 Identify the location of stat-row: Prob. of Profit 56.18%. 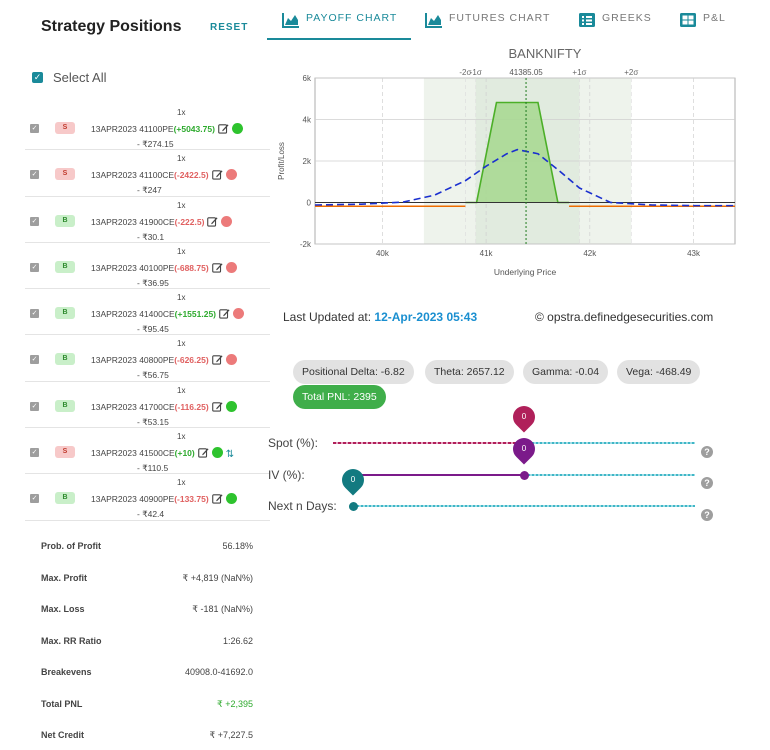
(147, 546).